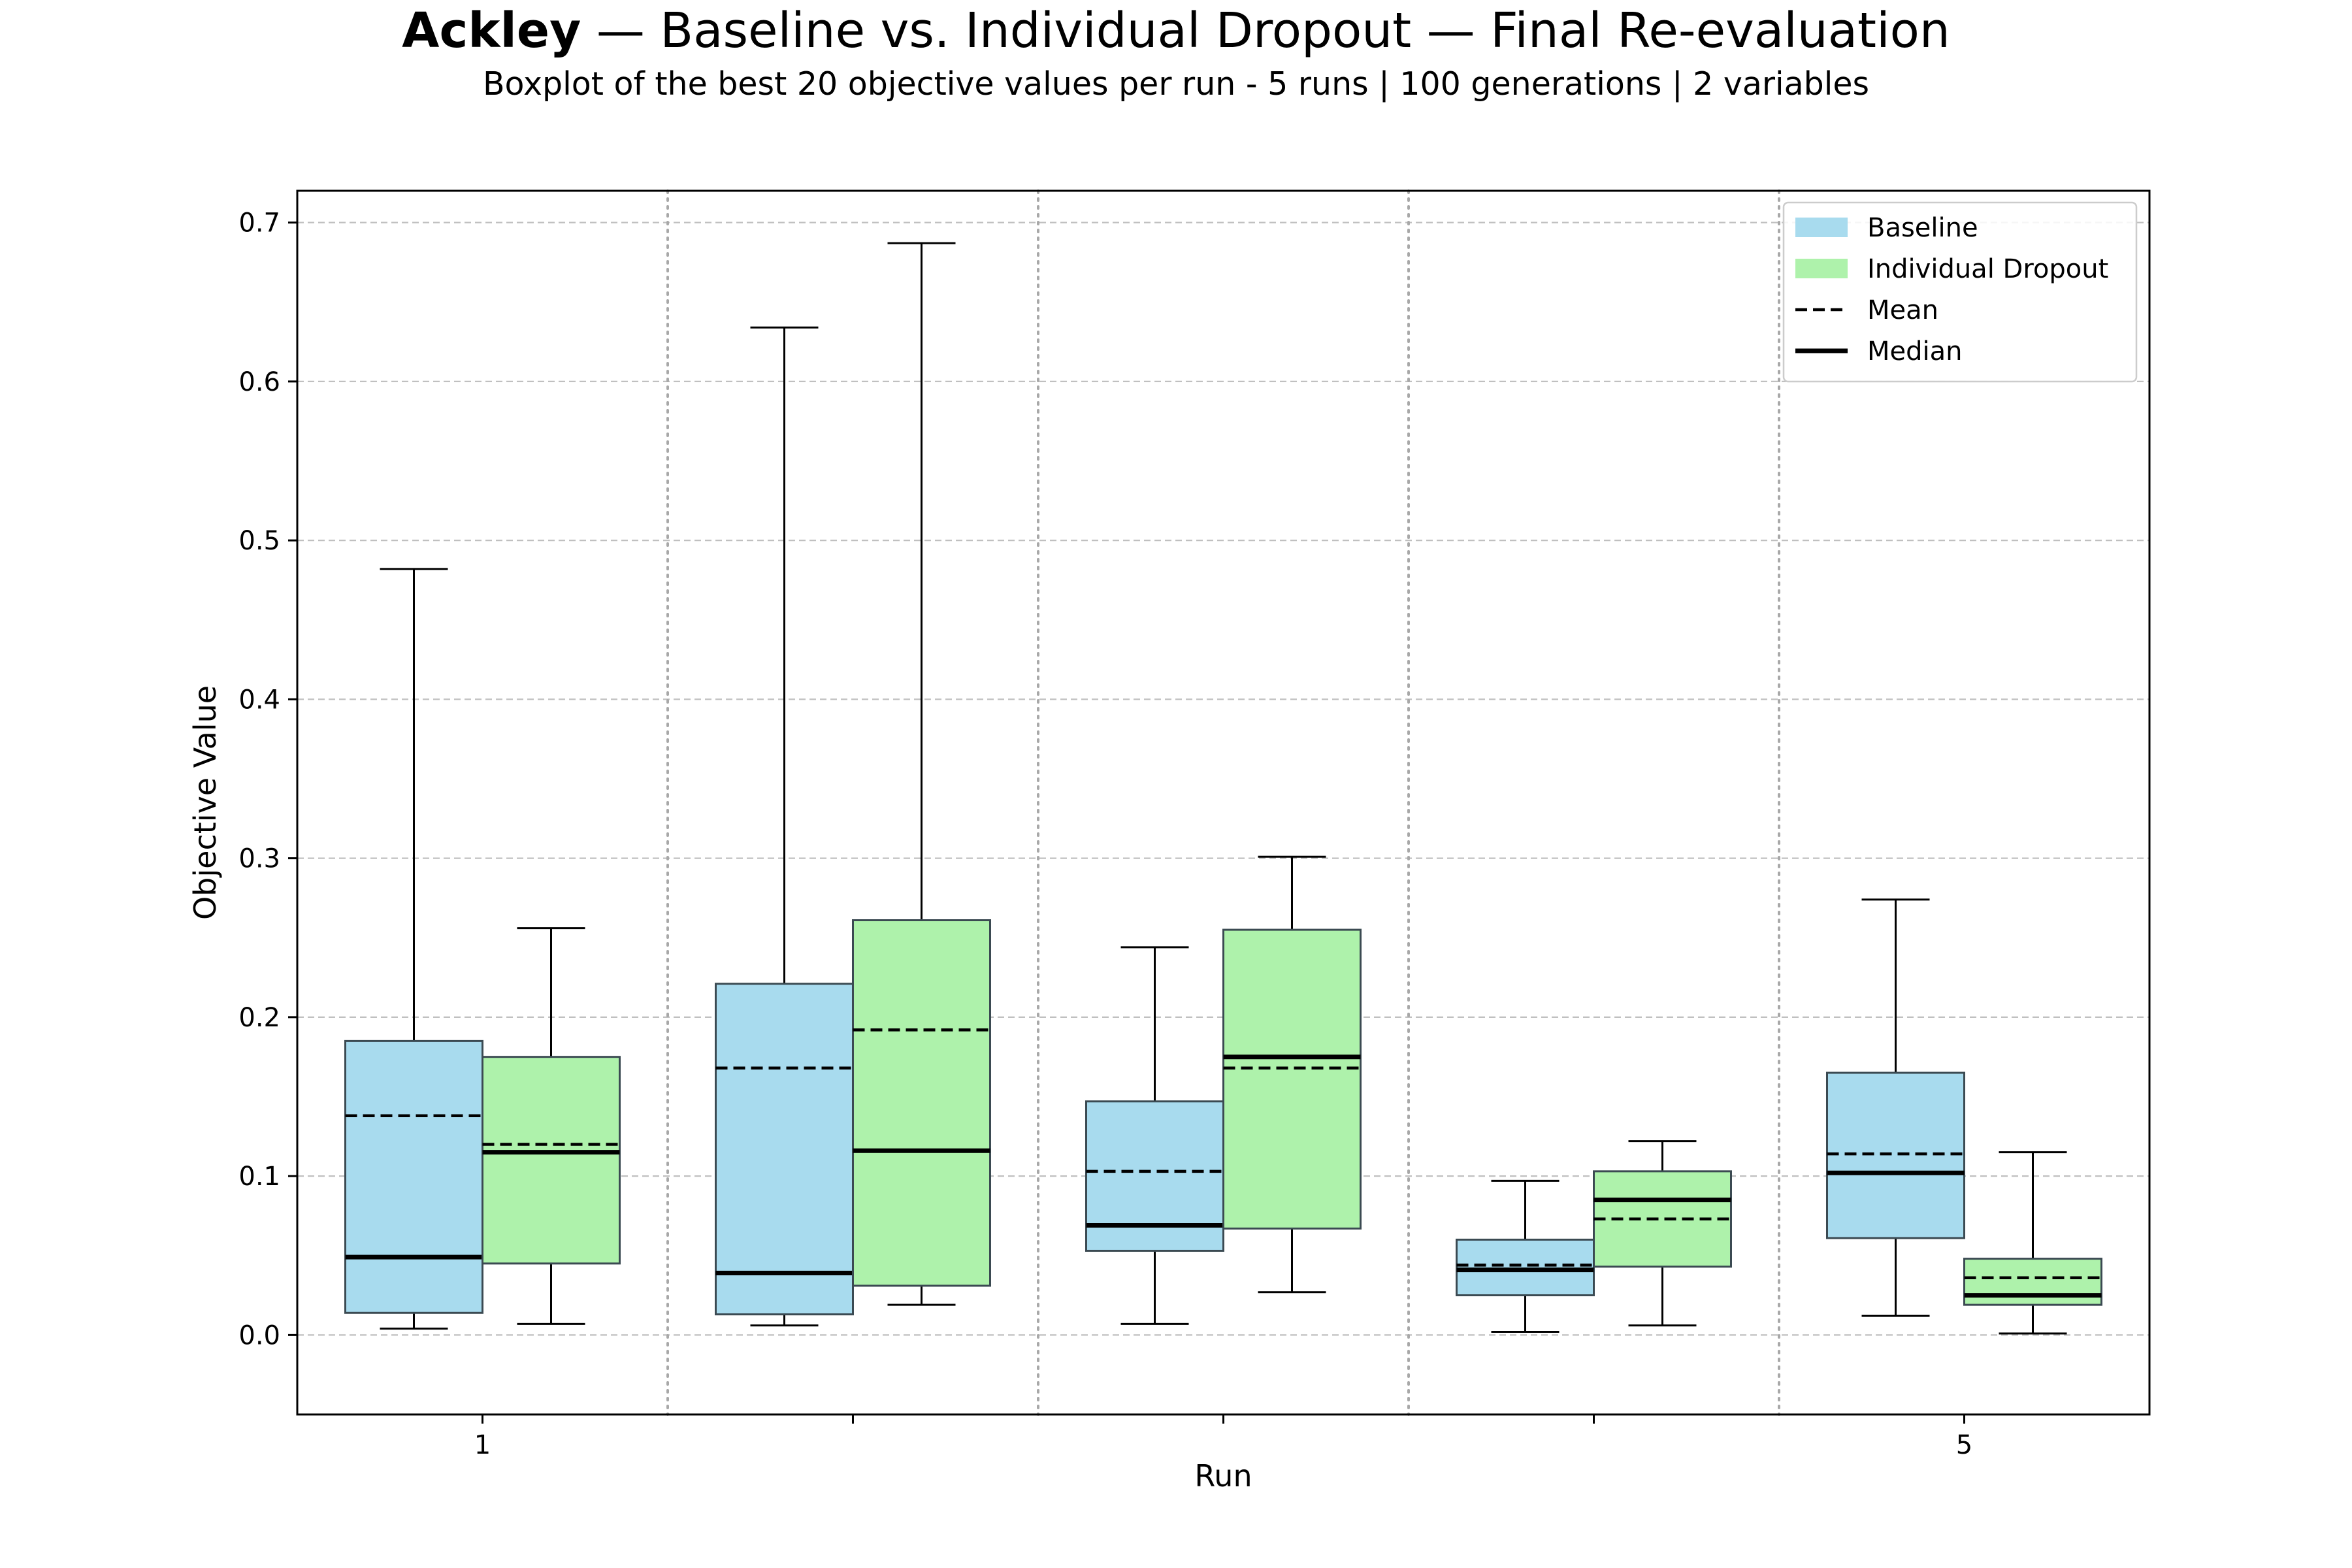 This screenshot has height=1568, width=2352. I want to click on x-axis-label: Run, so click(1223, 1476).